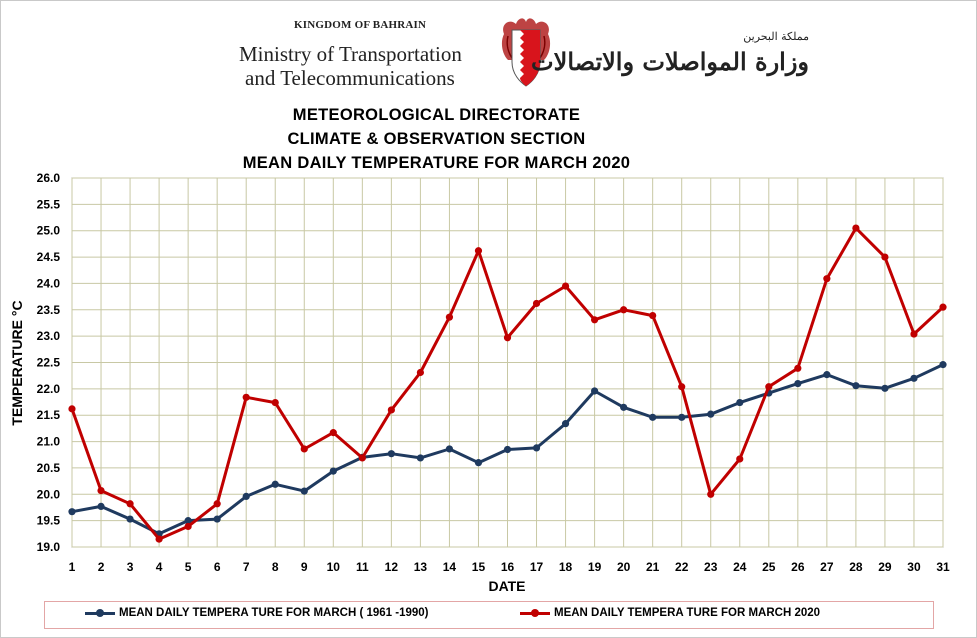 Image resolution: width=977 pixels, height=638 pixels. What do you see at coordinates (49, 310) in the screenshot?
I see `y-tick-label: 23.5` at bounding box center [49, 310].